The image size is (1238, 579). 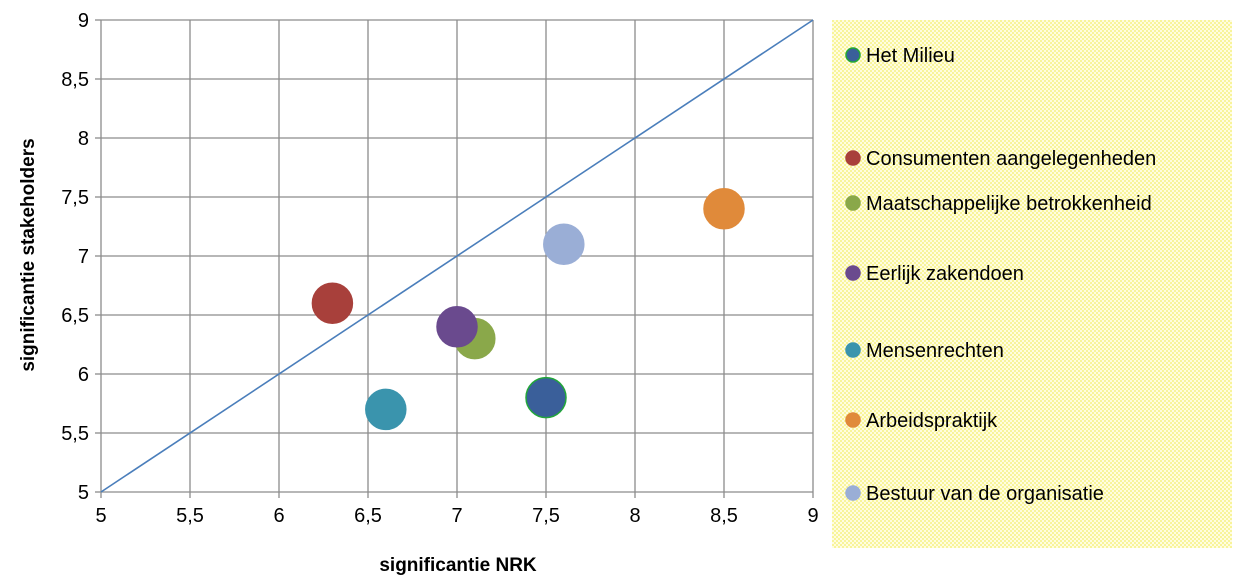 I want to click on x-tick-label: 8, so click(x=634, y=516).